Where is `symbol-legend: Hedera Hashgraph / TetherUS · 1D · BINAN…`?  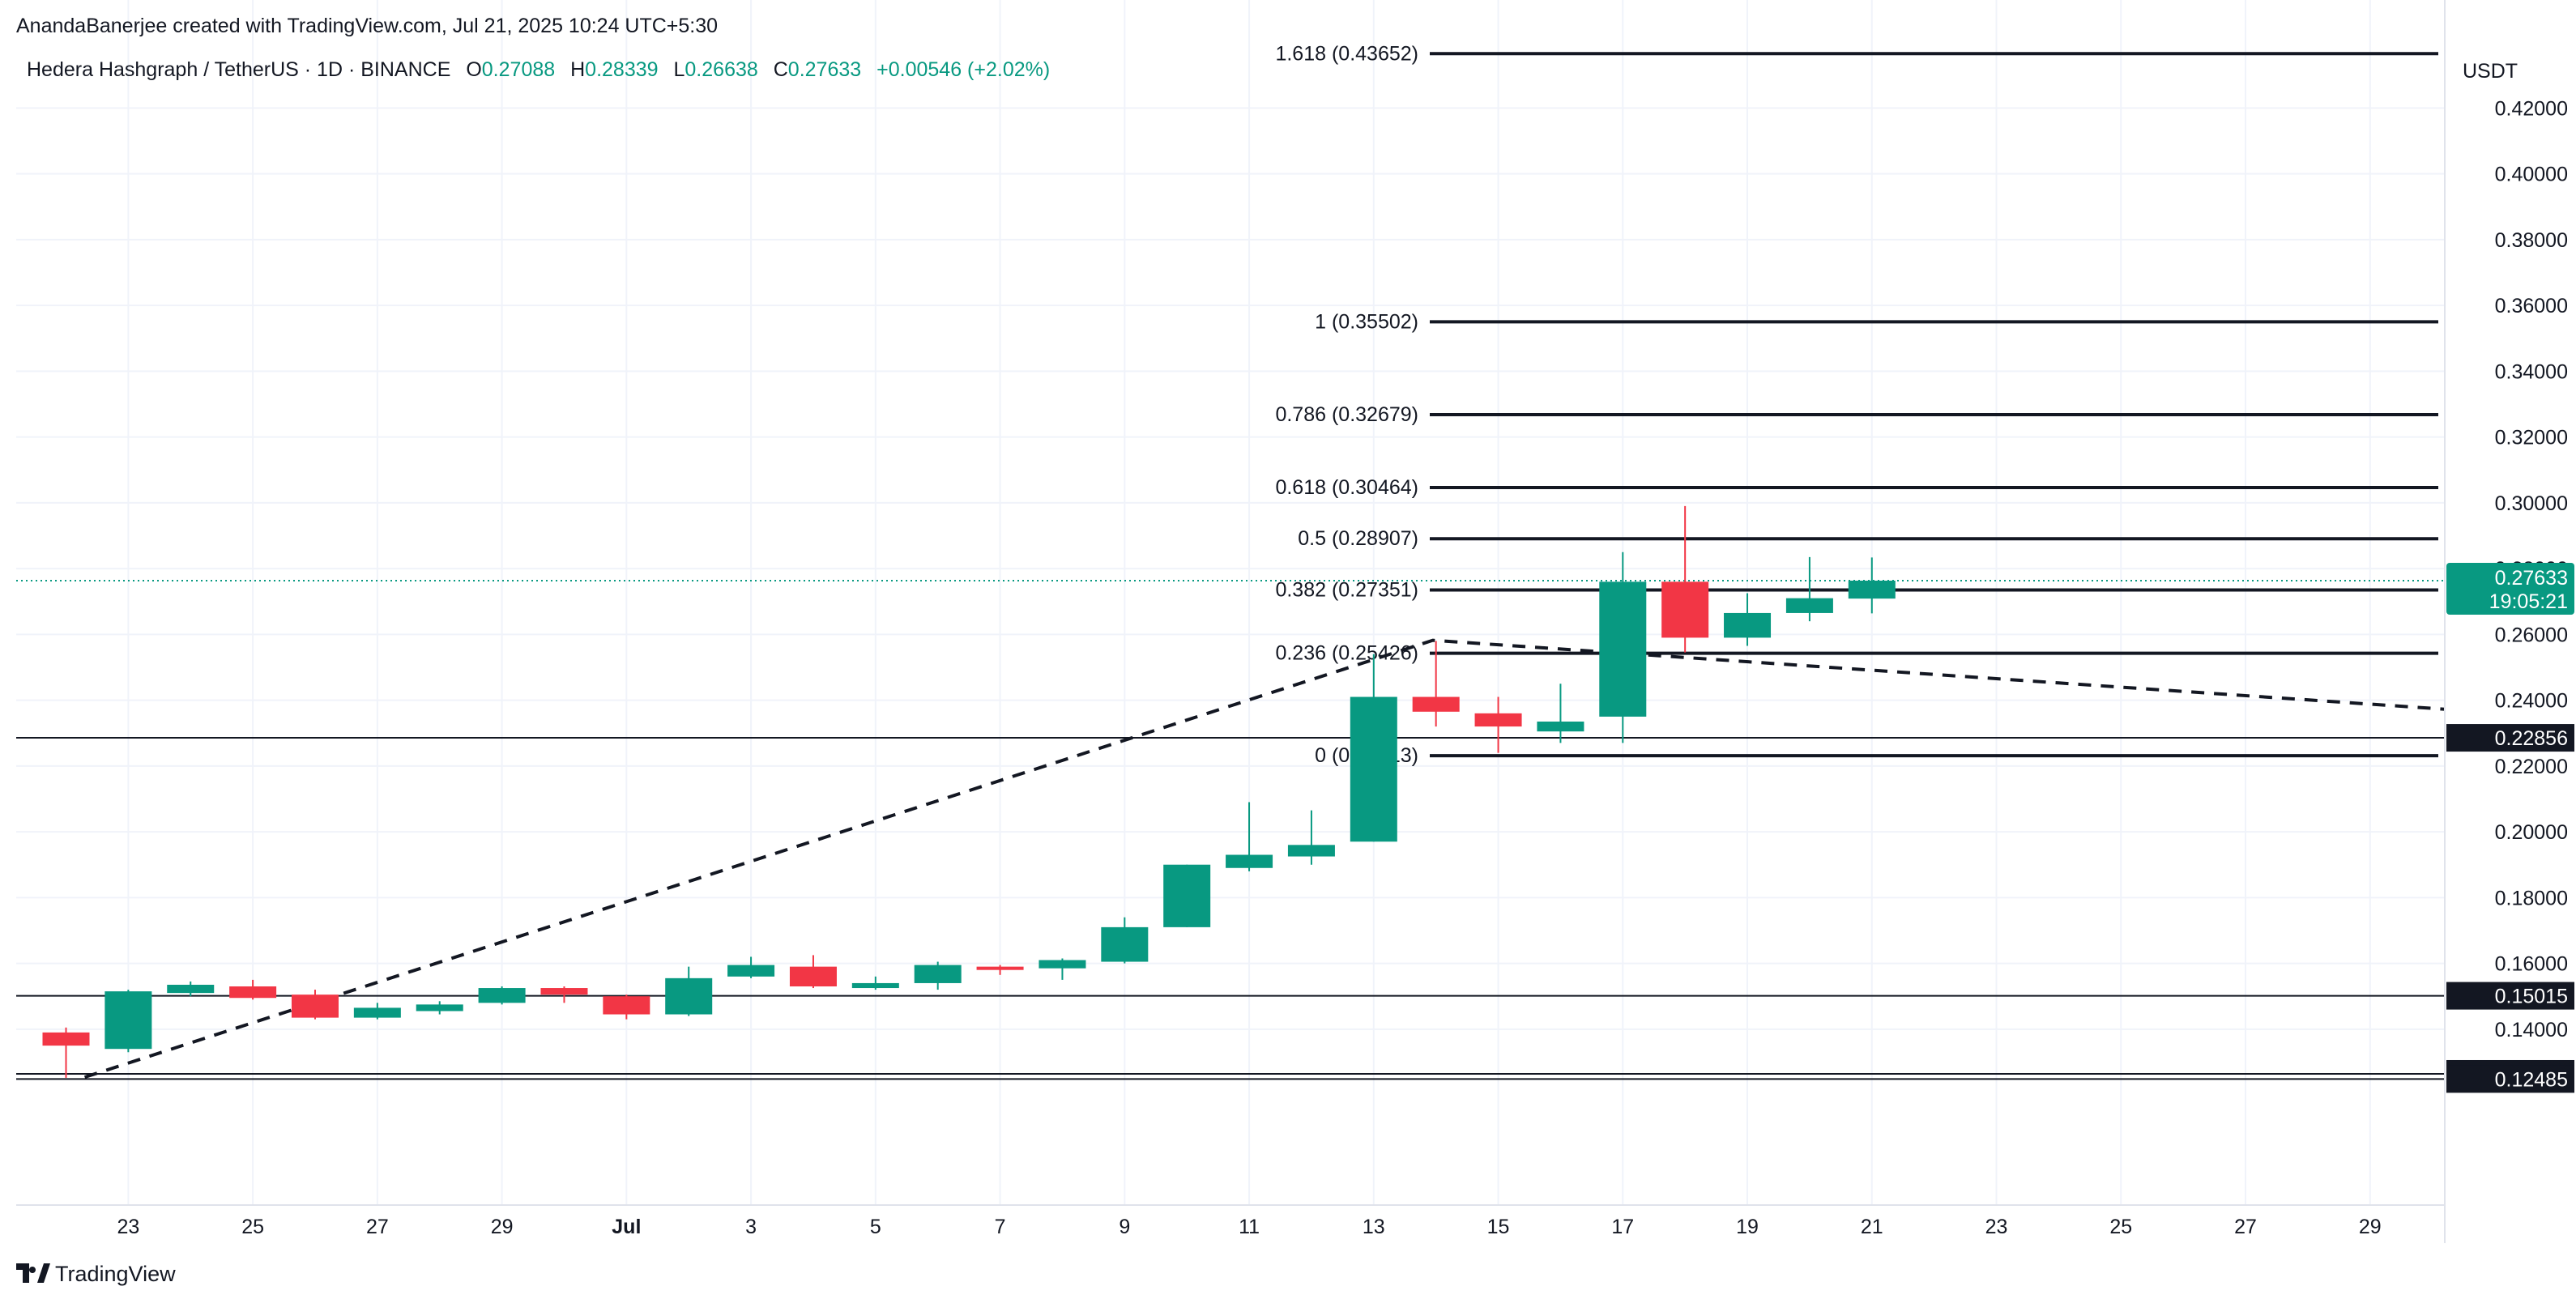 symbol-legend: Hedera Hashgraph / TetherUS · 1D · BINAN… is located at coordinates (539, 70).